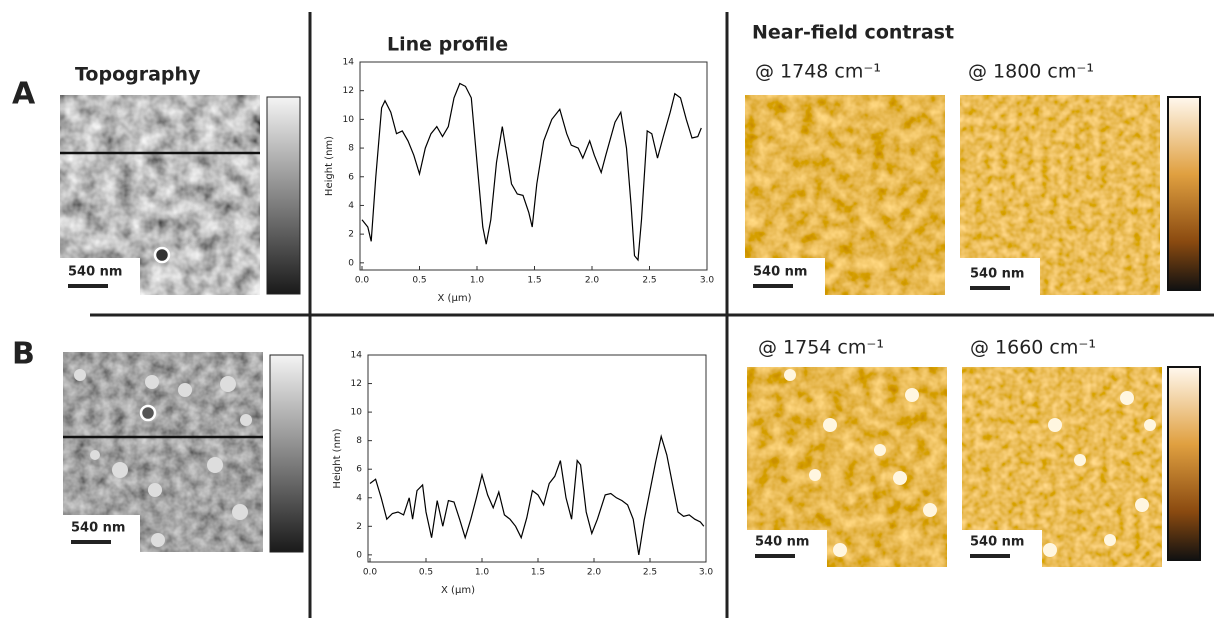  What do you see at coordinates (818, 72) in the screenshot?
I see `wavenumber: @ 1748 cm⁻¹` at bounding box center [818, 72].